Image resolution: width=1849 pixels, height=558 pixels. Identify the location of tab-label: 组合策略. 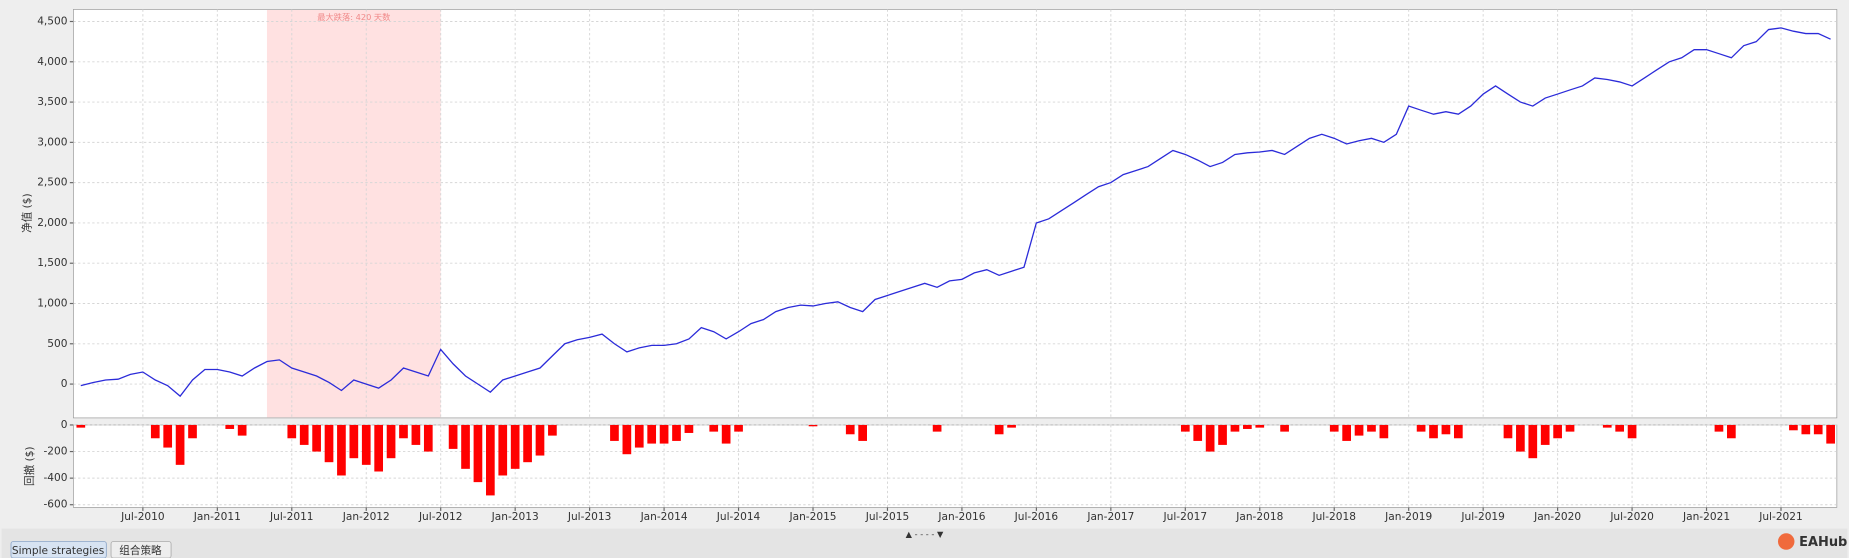
(140, 550).